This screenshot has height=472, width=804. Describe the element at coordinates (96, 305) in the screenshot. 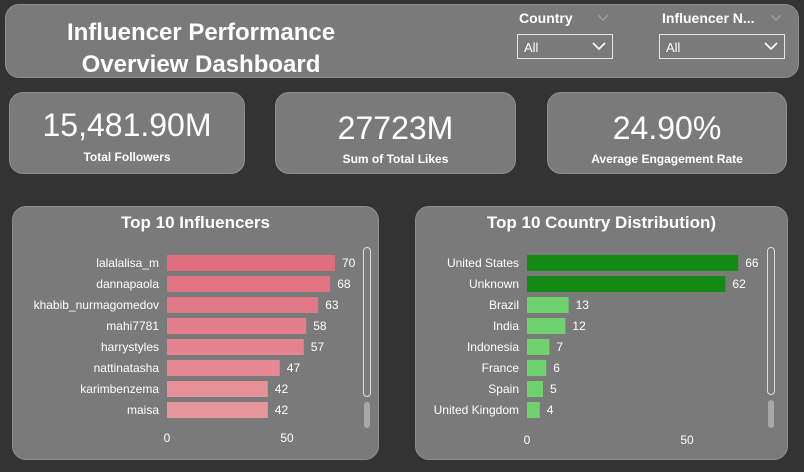

I see `category-label: khabib_nurmagomedov` at that location.